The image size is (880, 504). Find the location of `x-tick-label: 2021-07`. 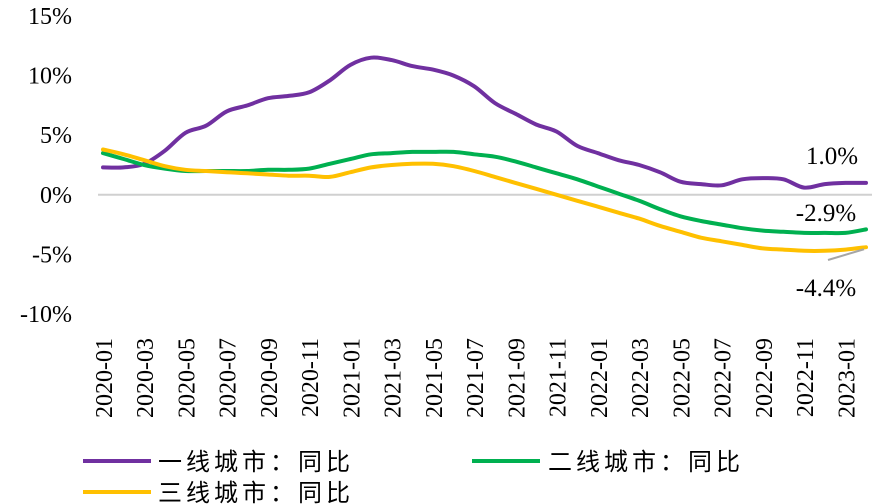

x-tick-label: 2021-07 is located at coordinates (476, 378).